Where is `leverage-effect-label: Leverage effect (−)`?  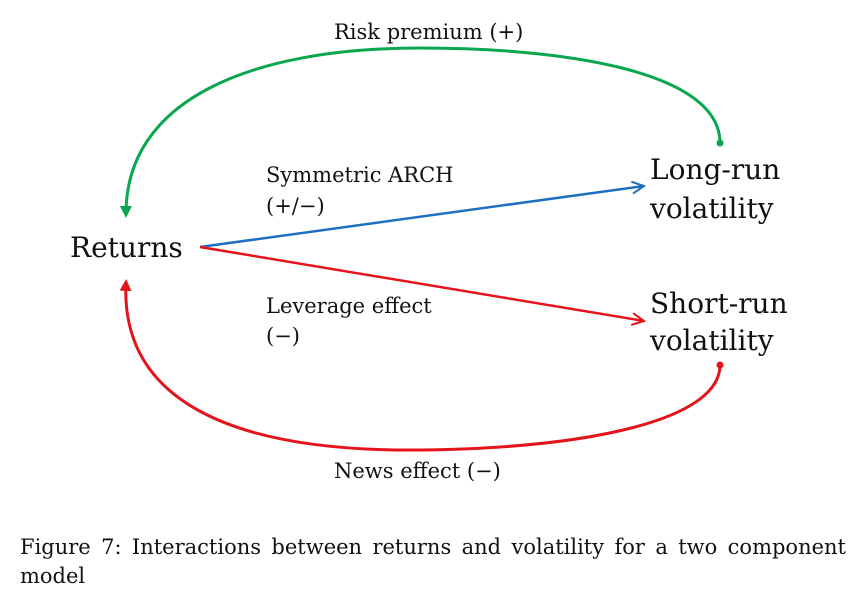 leverage-effect-label: Leverage effect (−) is located at coordinates (352, 321).